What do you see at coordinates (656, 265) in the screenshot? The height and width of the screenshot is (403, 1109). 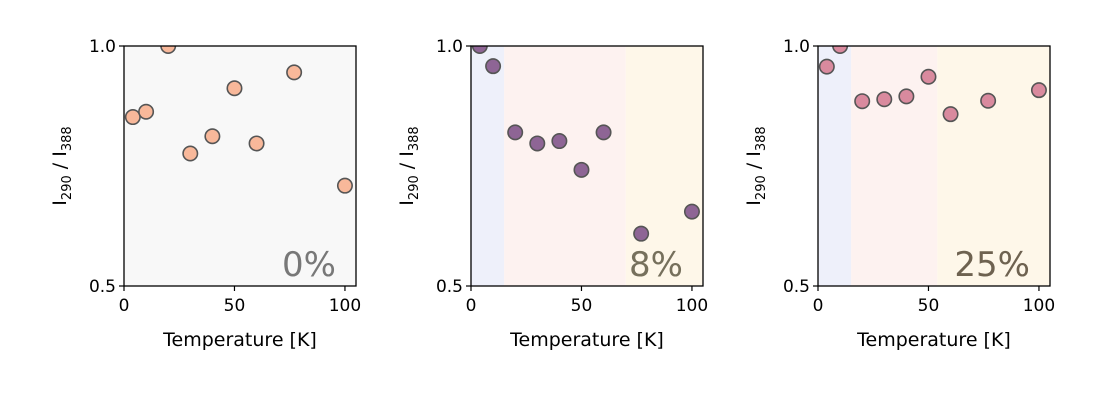 I see `composition-label: 8%` at bounding box center [656, 265].